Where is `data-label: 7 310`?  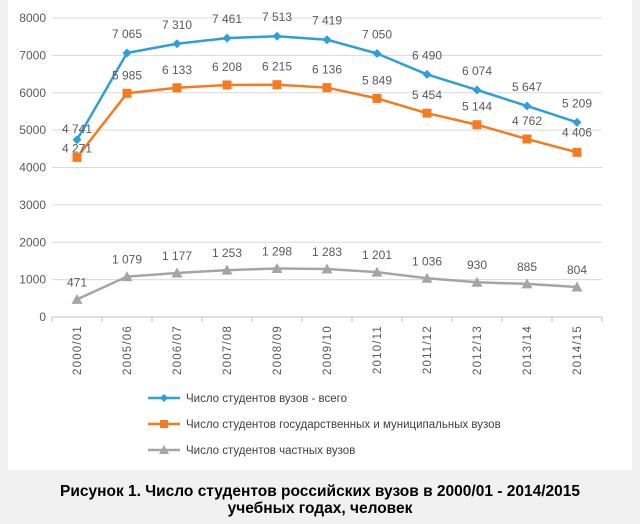 data-label: 7 310 is located at coordinates (177, 25).